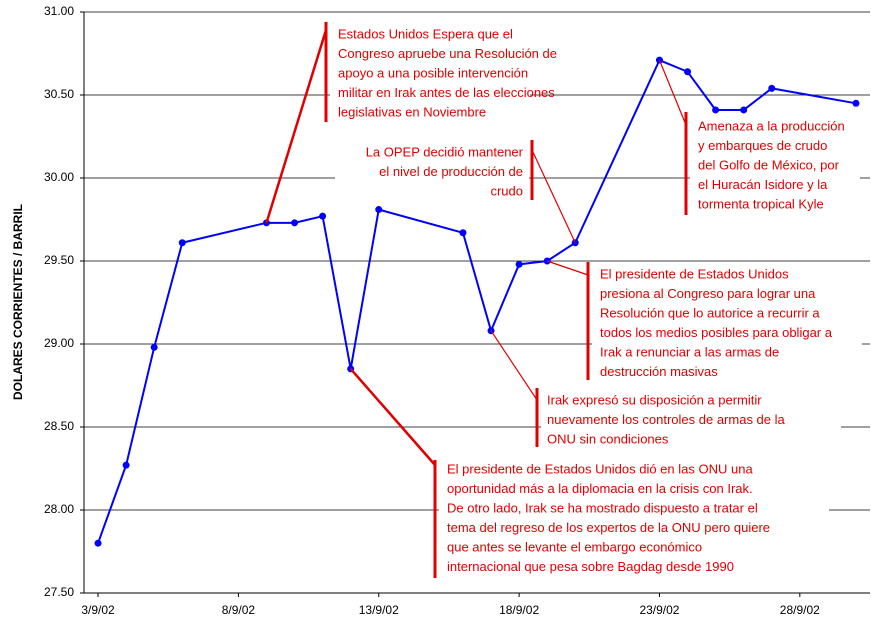 This screenshot has width=871, height=626. I want to click on annotation-text: La OPEP decidió mantener, so click(445, 151).